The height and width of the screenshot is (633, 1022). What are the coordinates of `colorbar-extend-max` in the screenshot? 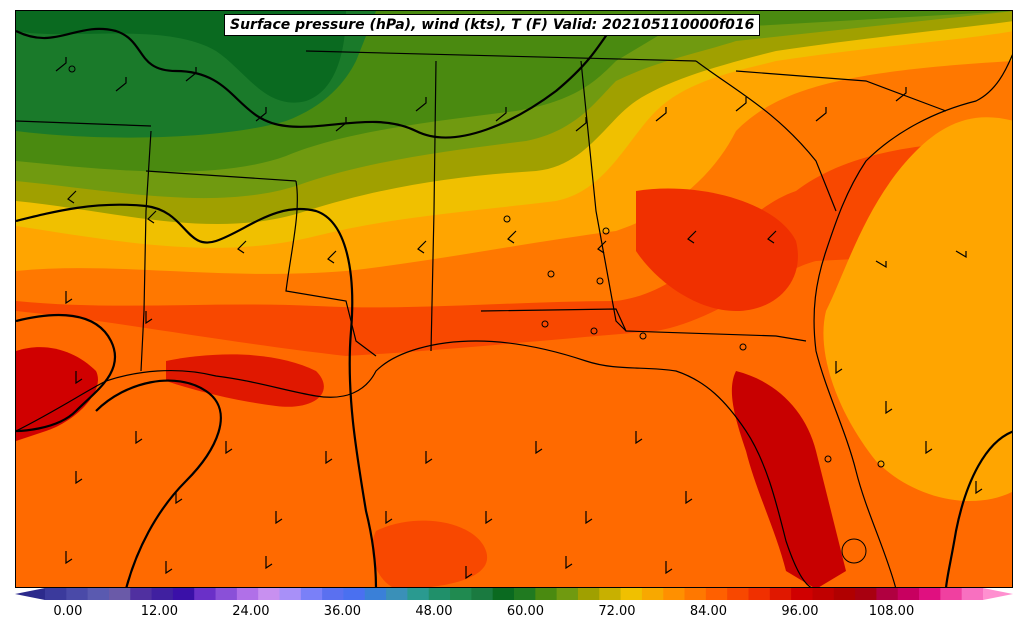 It's located at (998, 594).